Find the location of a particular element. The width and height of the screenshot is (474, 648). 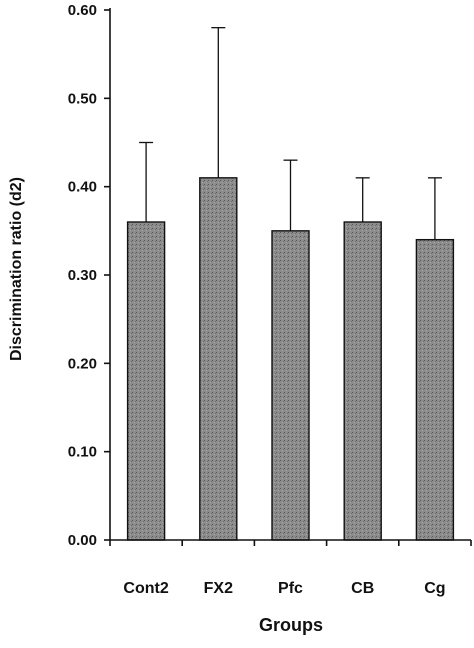

x-ticks: Cont2 FX2 Pfc CB Cg is located at coordinates (290, 568).